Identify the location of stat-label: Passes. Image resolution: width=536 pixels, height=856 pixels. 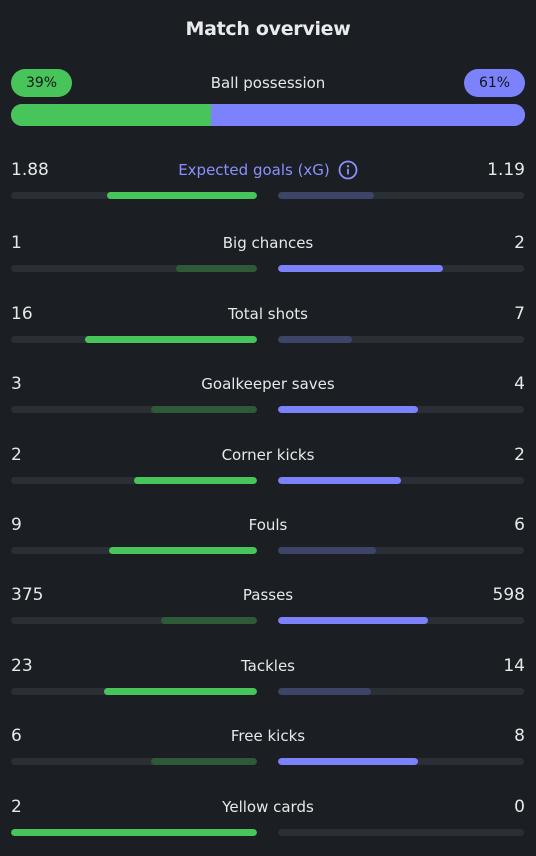
(268, 595).